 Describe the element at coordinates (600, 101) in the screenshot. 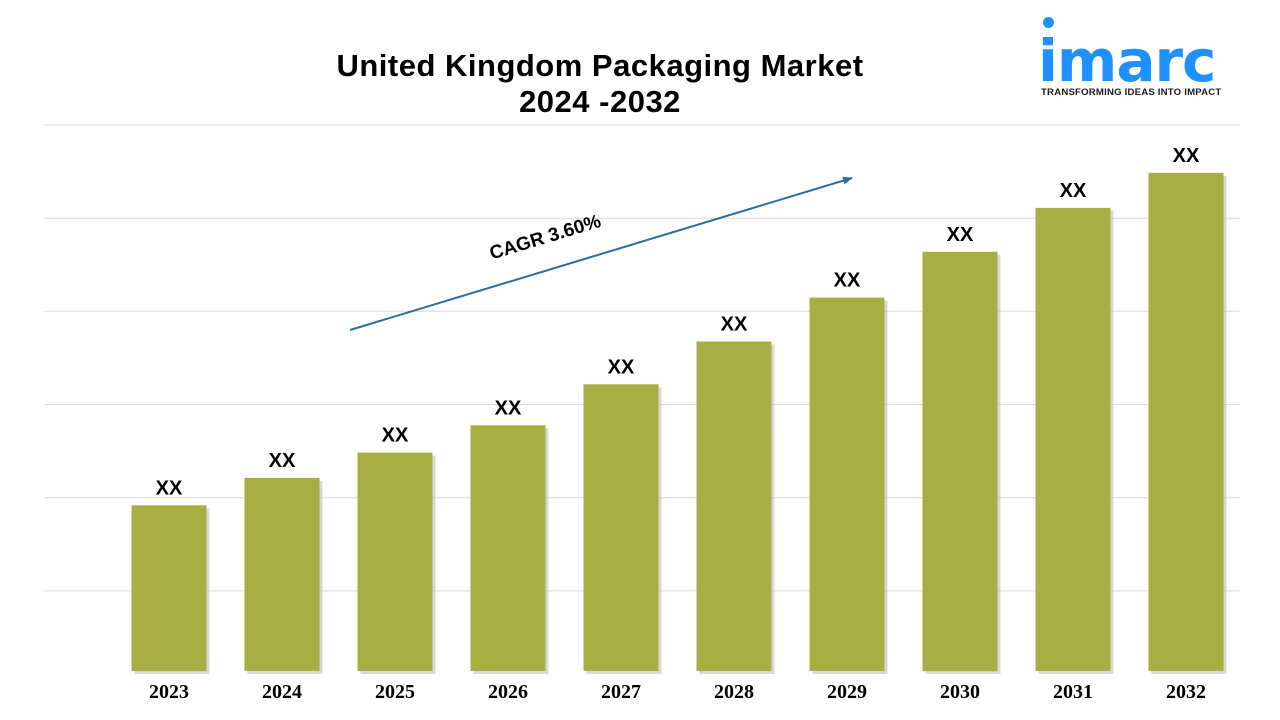

I see `chart-subtitle-line: 2024 -2032` at that location.